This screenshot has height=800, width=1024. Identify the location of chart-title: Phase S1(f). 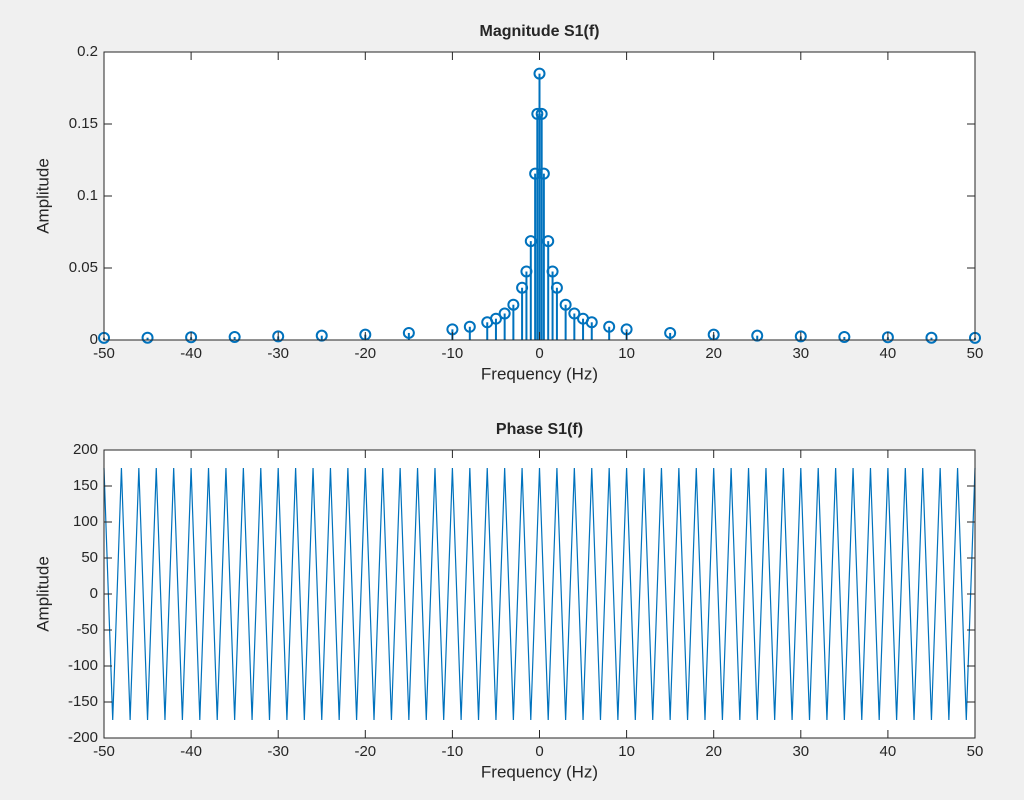
(539, 429).